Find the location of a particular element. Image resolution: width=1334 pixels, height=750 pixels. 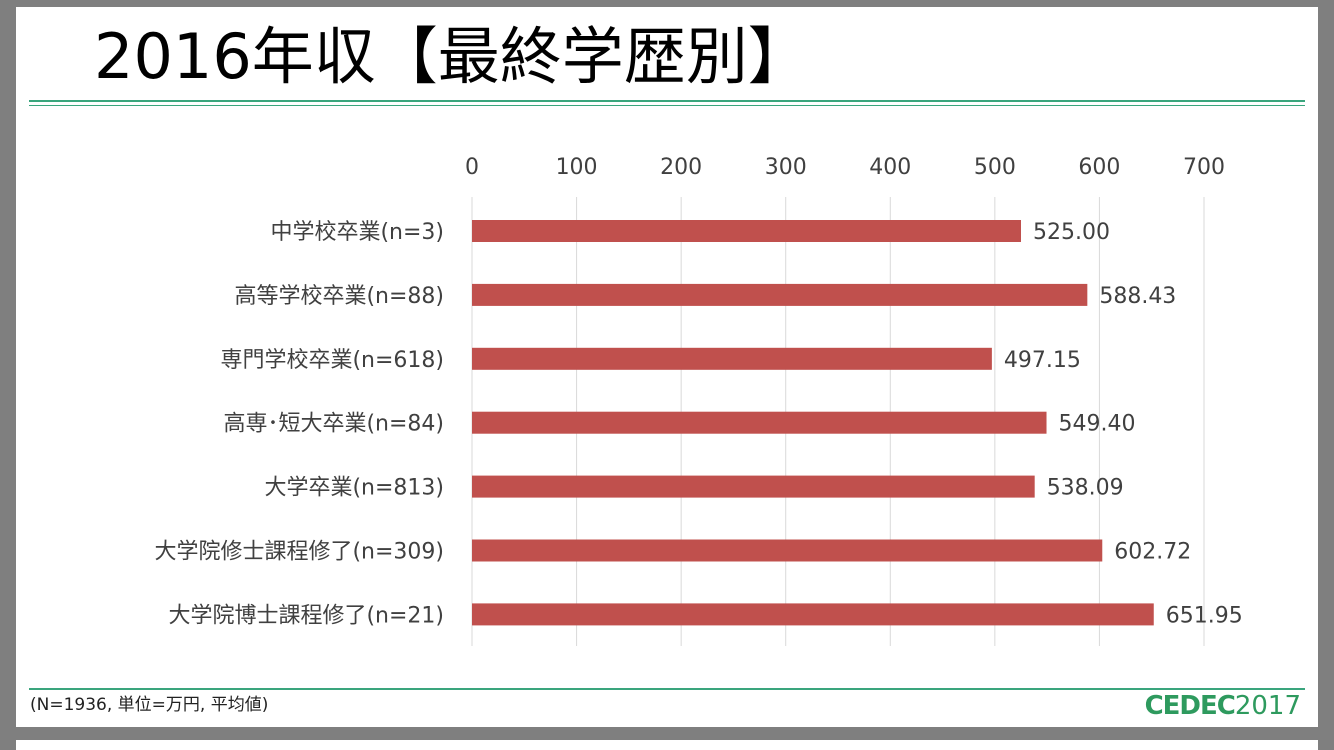

logo-year-text: 2017 is located at coordinates (1267, 706).